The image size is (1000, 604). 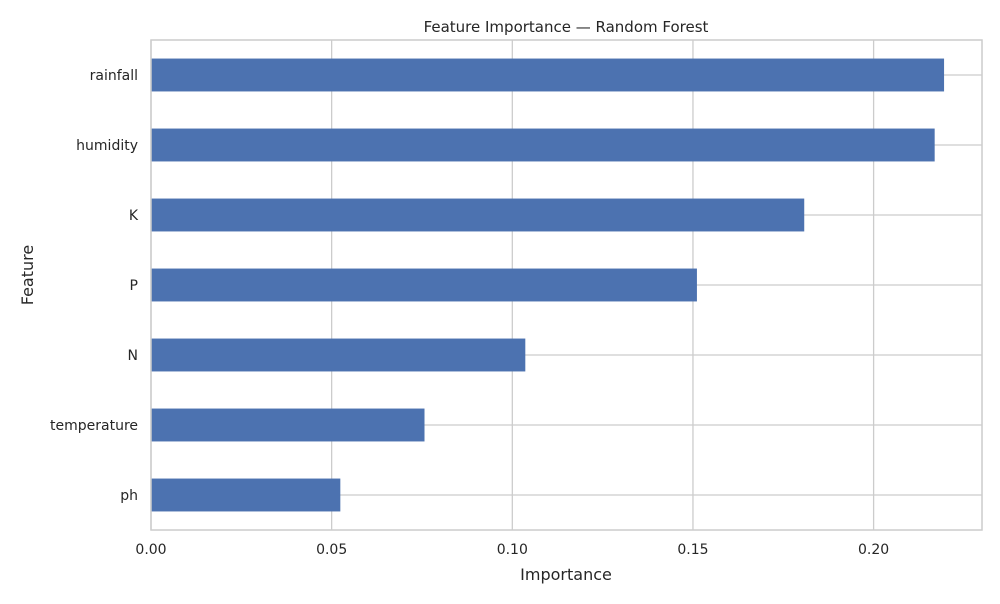 What do you see at coordinates (331, 550) in the screenshot?
I see `x-tick-label: 0.05` at bounding box center [331, 550].